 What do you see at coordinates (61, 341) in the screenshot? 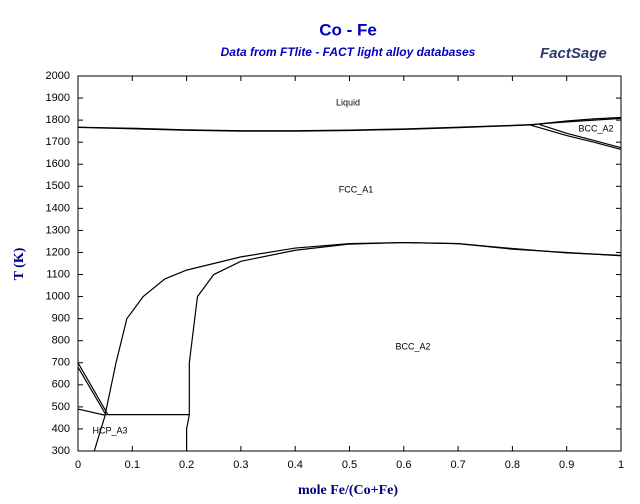
I see `y-tick-label: 800` at bounding box center [61, 341].